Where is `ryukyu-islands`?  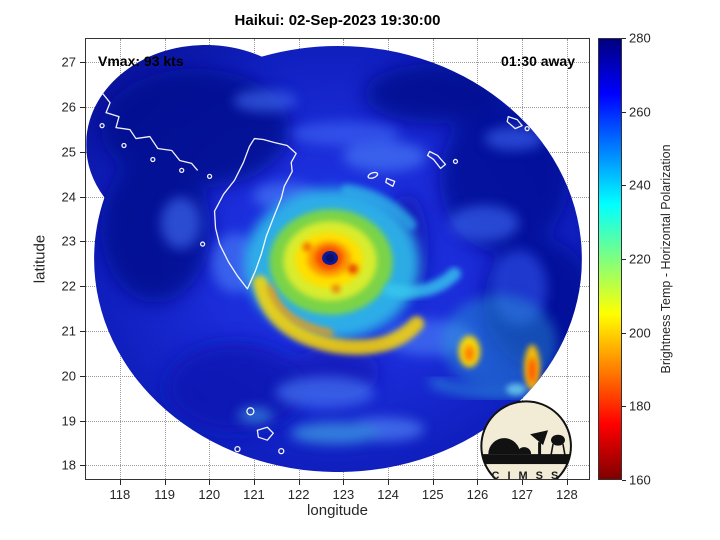 ryukyu-islands is located at coordinates (448, 151).